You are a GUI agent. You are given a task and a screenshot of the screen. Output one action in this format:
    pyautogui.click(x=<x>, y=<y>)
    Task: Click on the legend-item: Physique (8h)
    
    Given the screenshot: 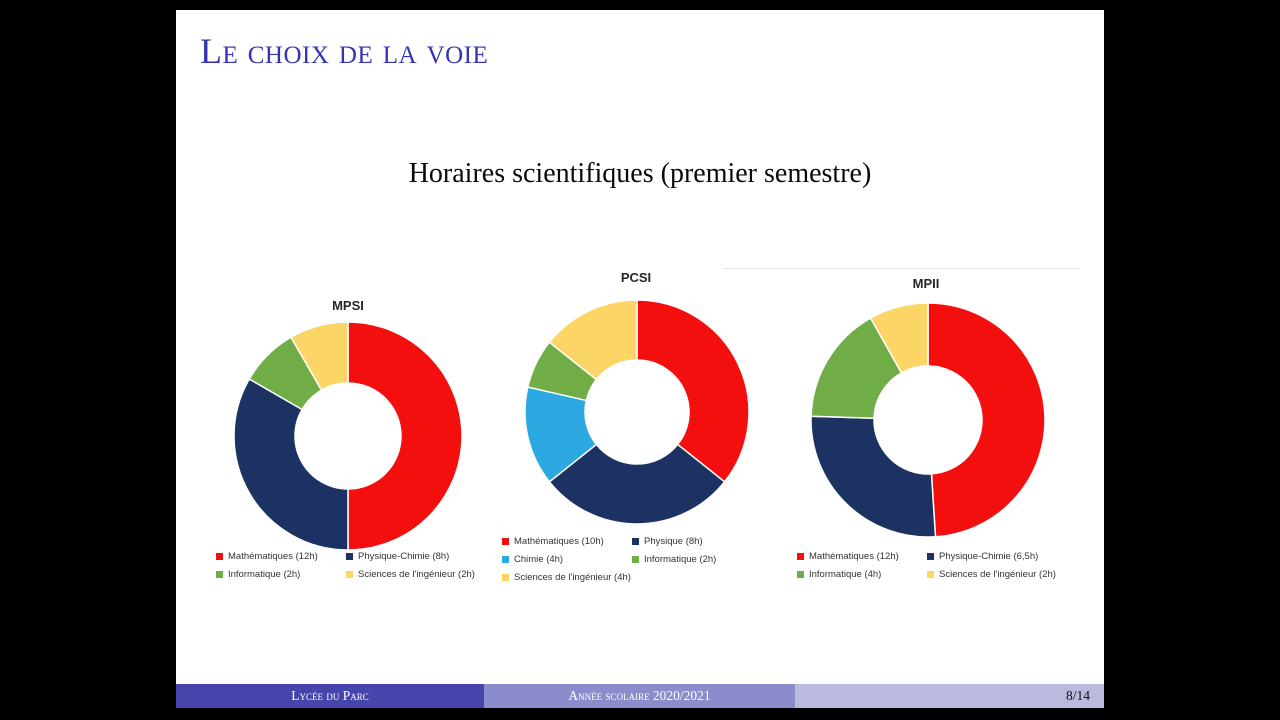 What is the action you would take?
    pyautogui.click(x=674, y=541)
    